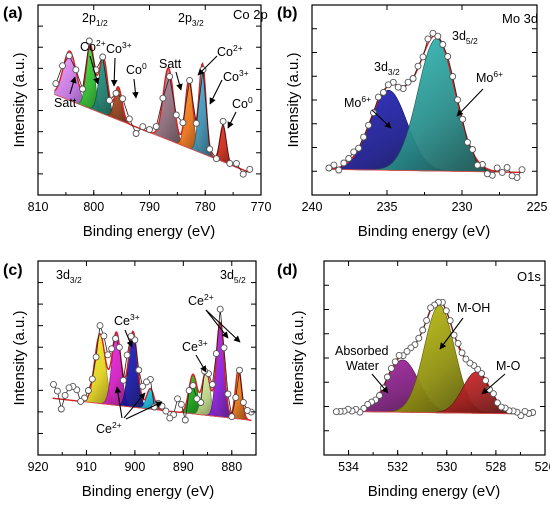  What do you see at coordinates (465, 37) in the screenshot?
I see `ann-b-3d52: 3d5/2` at bounding box center [465, 37].